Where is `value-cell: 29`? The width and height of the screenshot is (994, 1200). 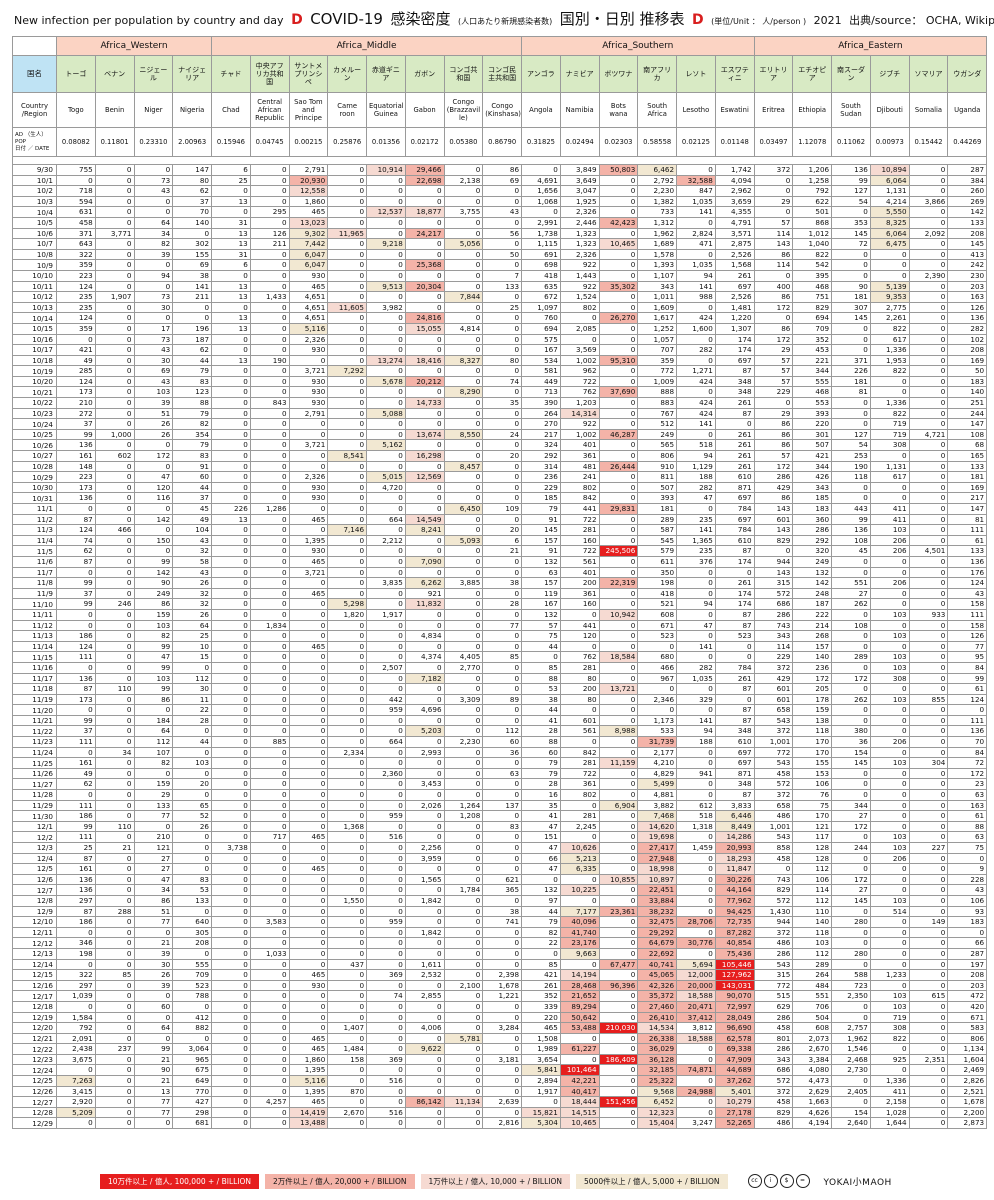
value-cell: 29 is located at coordinates (773, 350).